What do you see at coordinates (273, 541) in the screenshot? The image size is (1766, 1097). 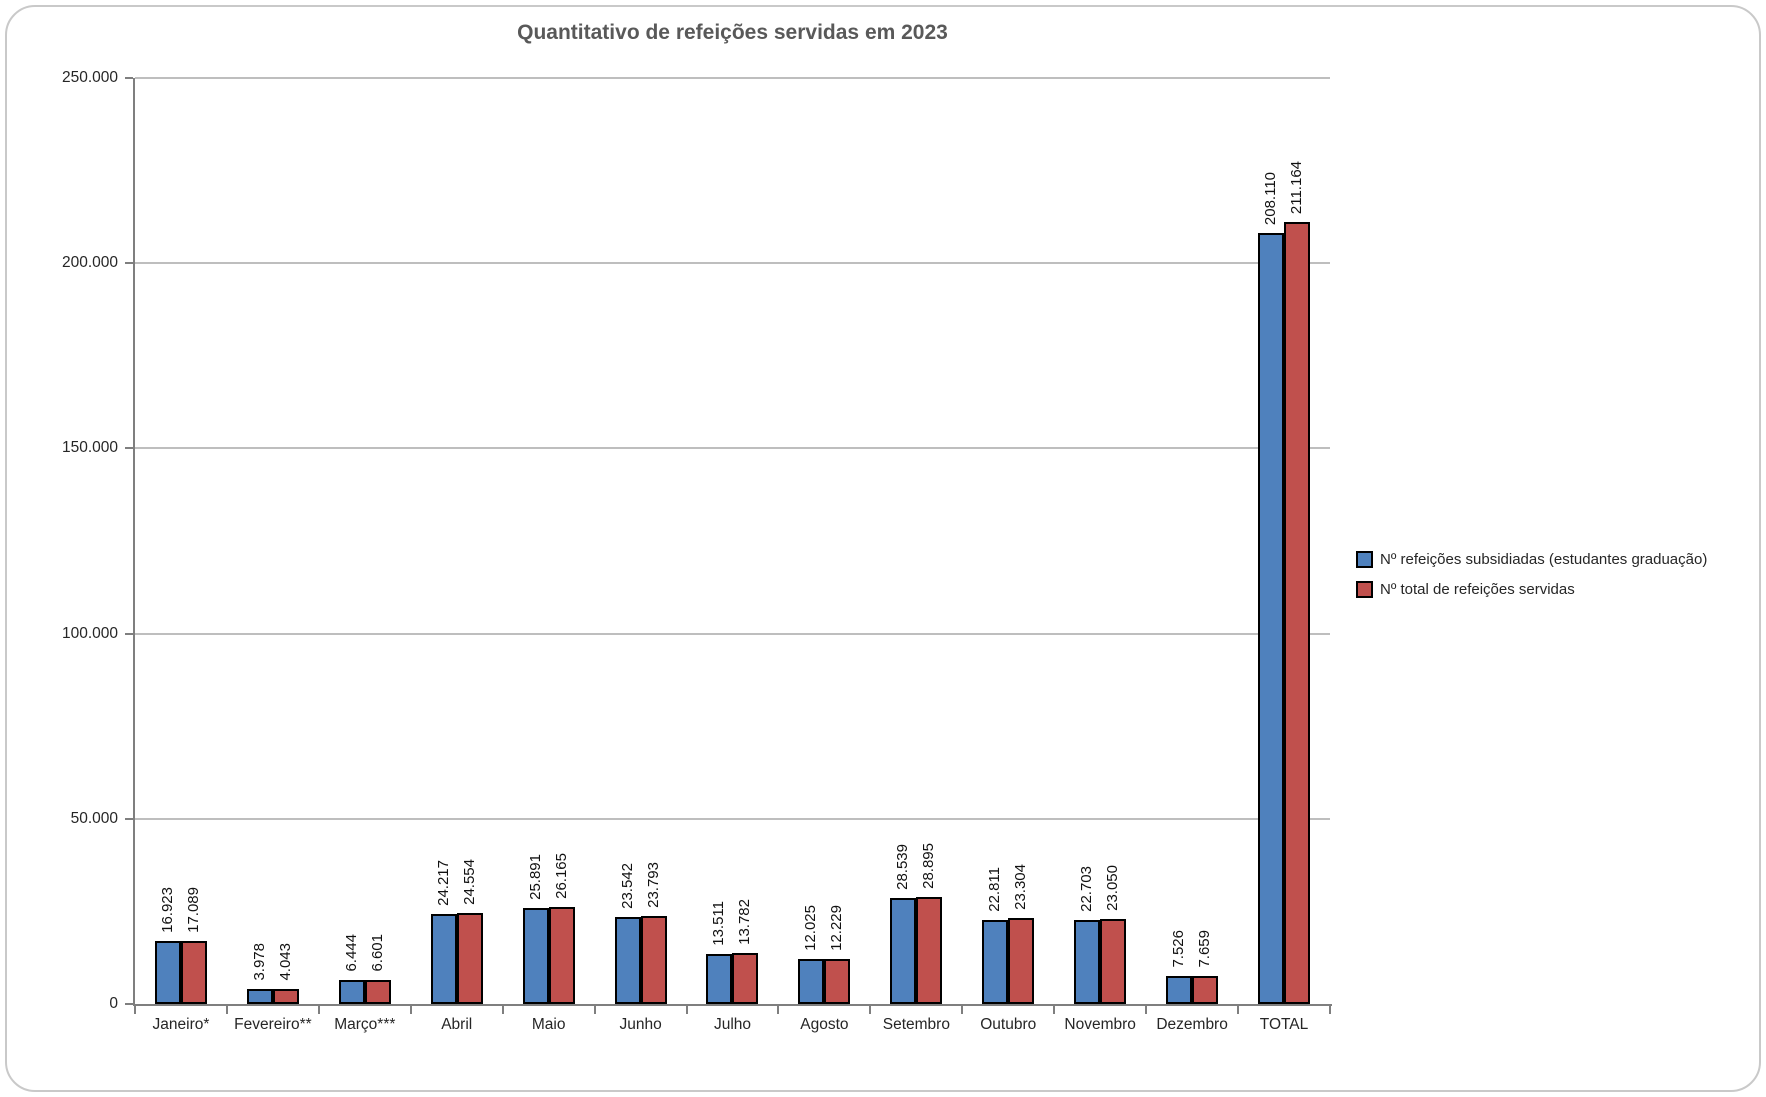 I see `category-slot: 3.978 4.043` at bounding box center [273, 541].